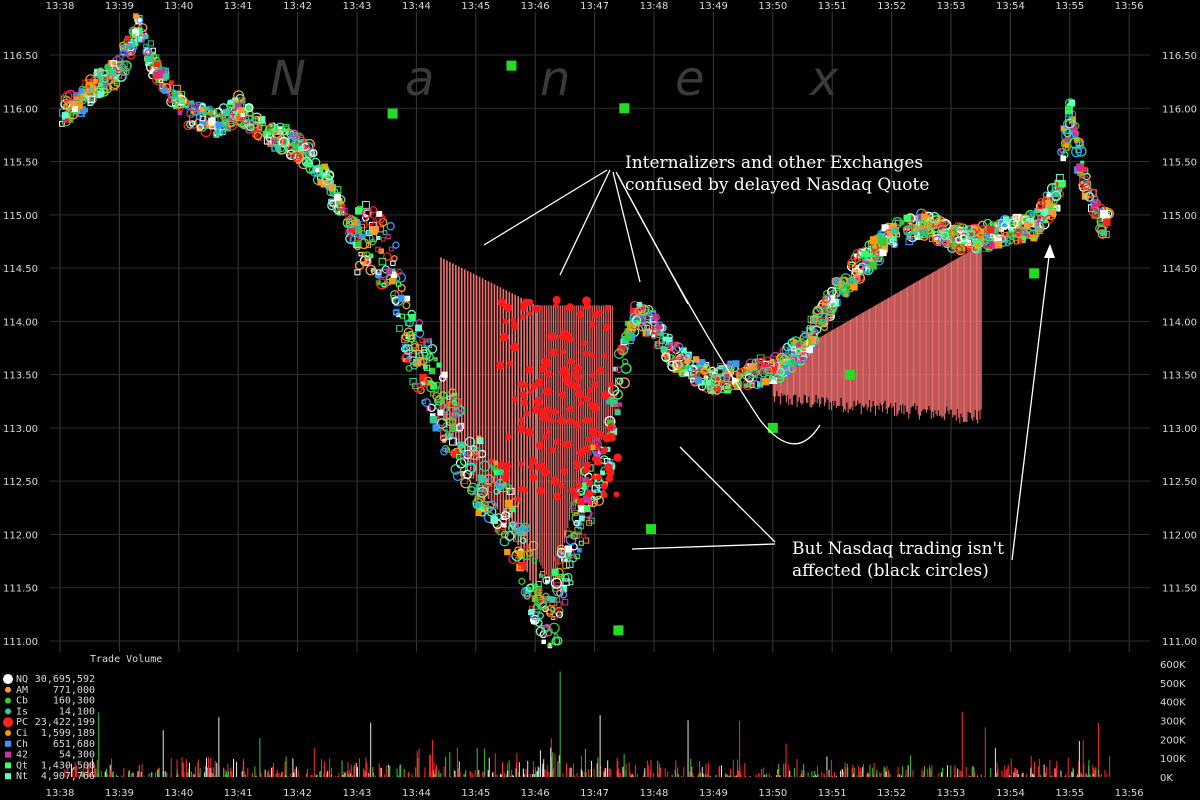 The width and height of the screenshot is (1200, 800). I want to click on callout-line, so click(545, 207).